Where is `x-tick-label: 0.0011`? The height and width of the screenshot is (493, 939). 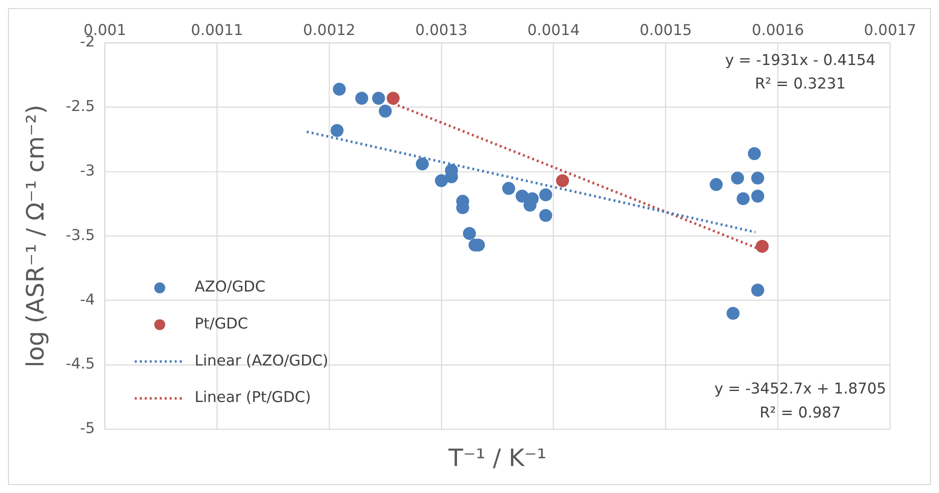 x-tick-label: 0.0011 is located at coordinates (217, 29).